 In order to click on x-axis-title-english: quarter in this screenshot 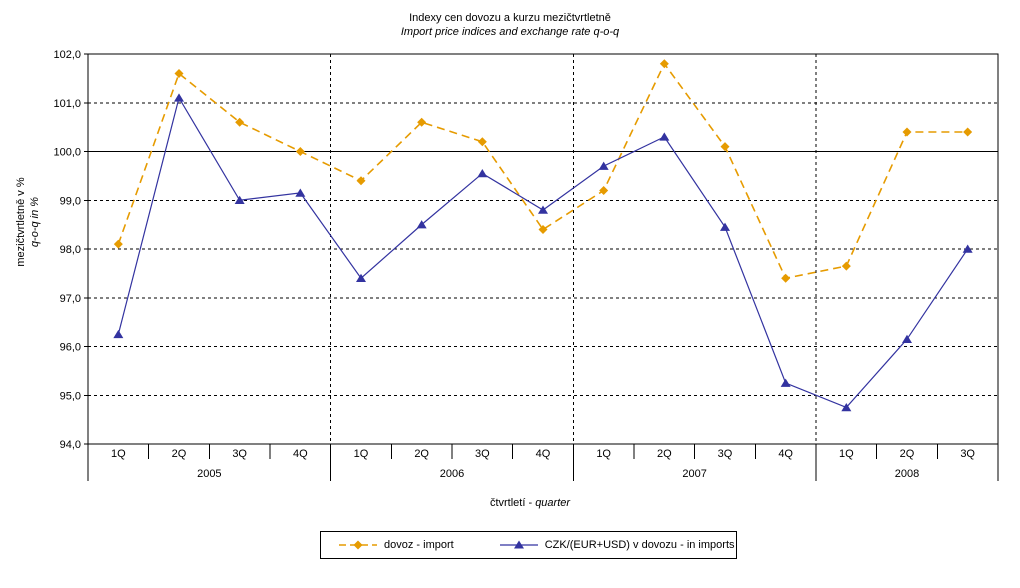, I will do `click(553, 503)`.